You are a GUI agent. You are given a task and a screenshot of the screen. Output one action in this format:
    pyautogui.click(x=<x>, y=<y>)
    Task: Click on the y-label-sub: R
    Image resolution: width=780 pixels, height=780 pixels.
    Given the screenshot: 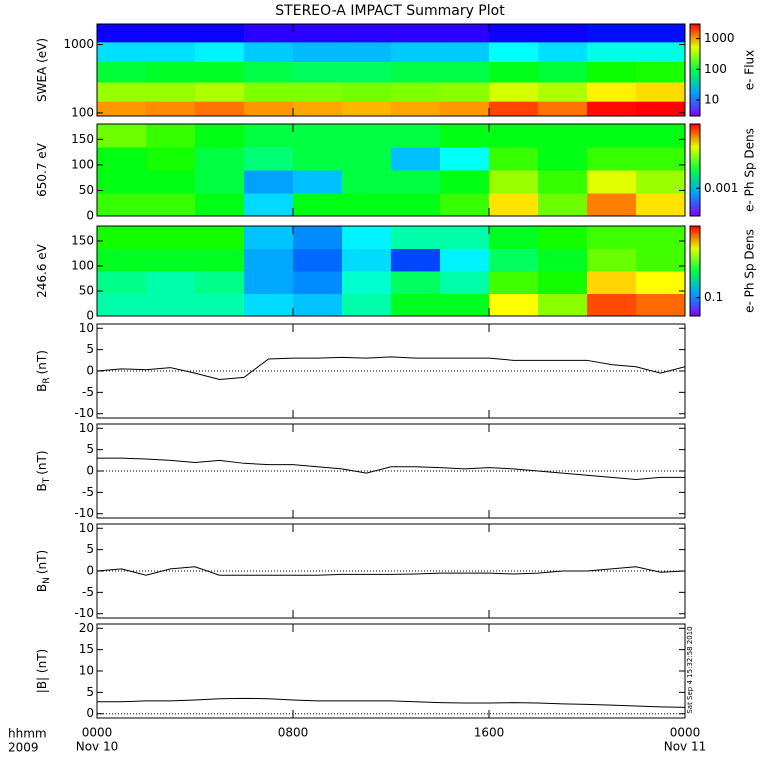 What is the action you would take?
    pyautogui.click(x=47, y=380)
    